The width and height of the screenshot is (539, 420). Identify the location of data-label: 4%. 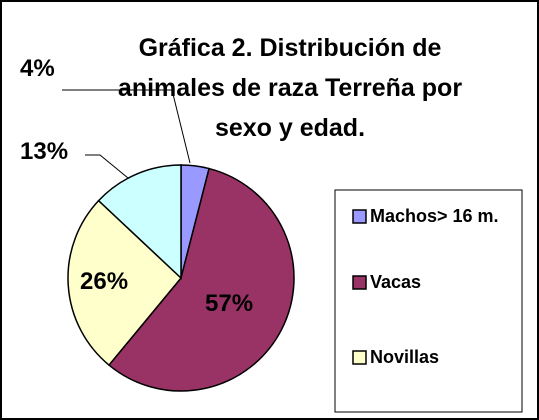
(37, 68).